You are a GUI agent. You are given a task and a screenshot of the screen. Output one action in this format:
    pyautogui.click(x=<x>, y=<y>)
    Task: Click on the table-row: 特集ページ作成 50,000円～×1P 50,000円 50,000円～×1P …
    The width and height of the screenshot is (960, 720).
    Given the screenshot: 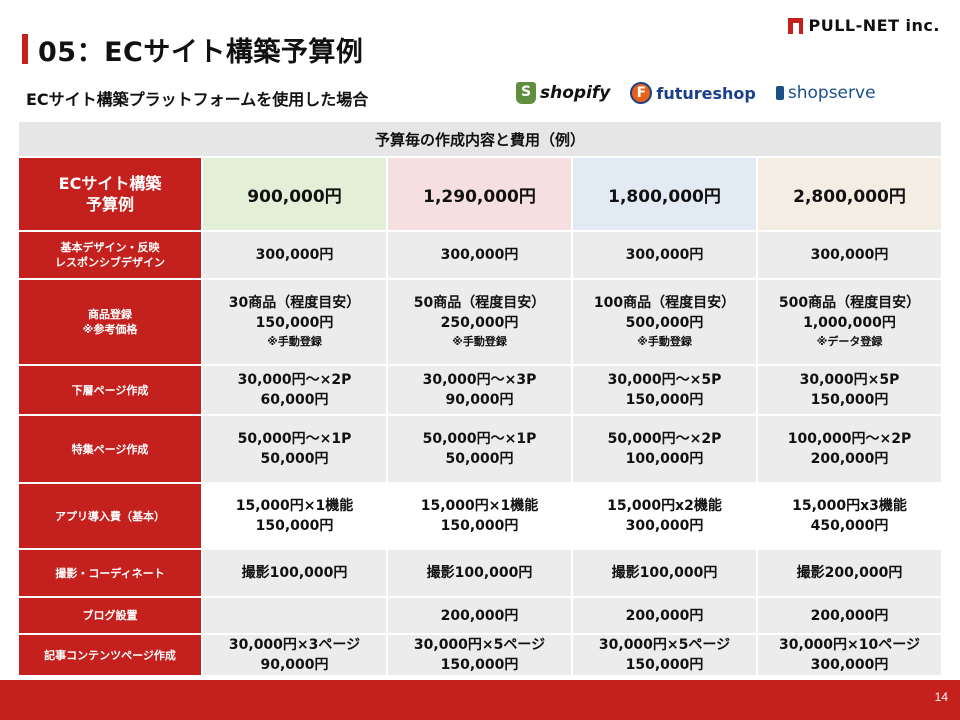 What is the action you would take?
    pyautogui.click(x=480, y=449)
    